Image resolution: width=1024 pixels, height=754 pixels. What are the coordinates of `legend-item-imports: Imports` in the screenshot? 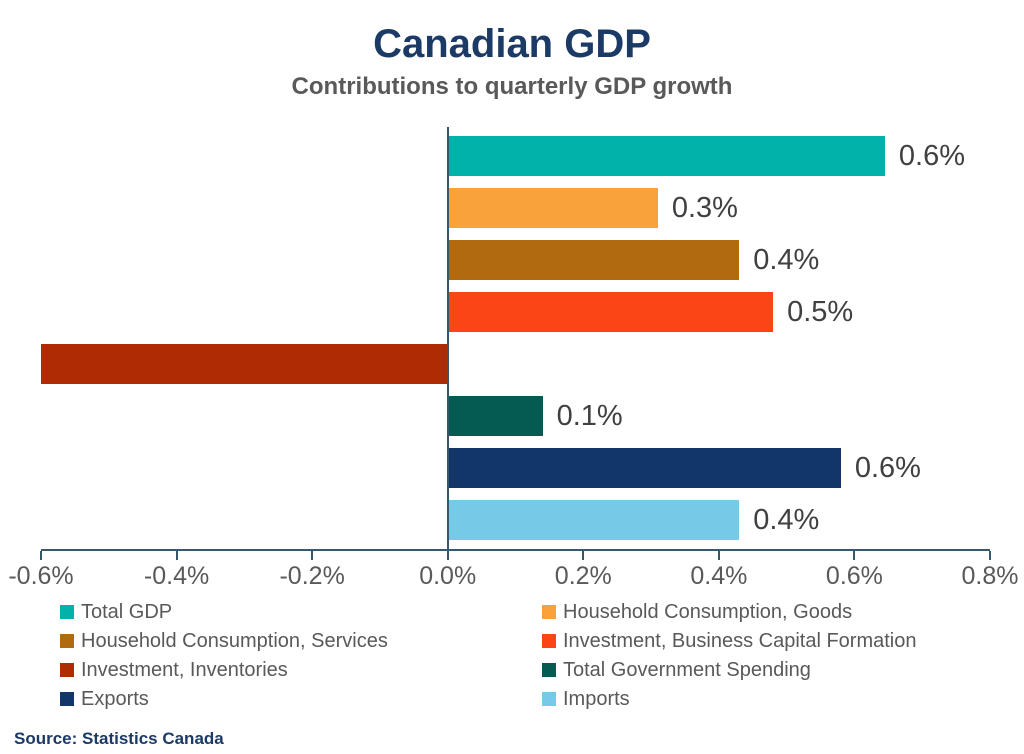 It's located at (771, 699).